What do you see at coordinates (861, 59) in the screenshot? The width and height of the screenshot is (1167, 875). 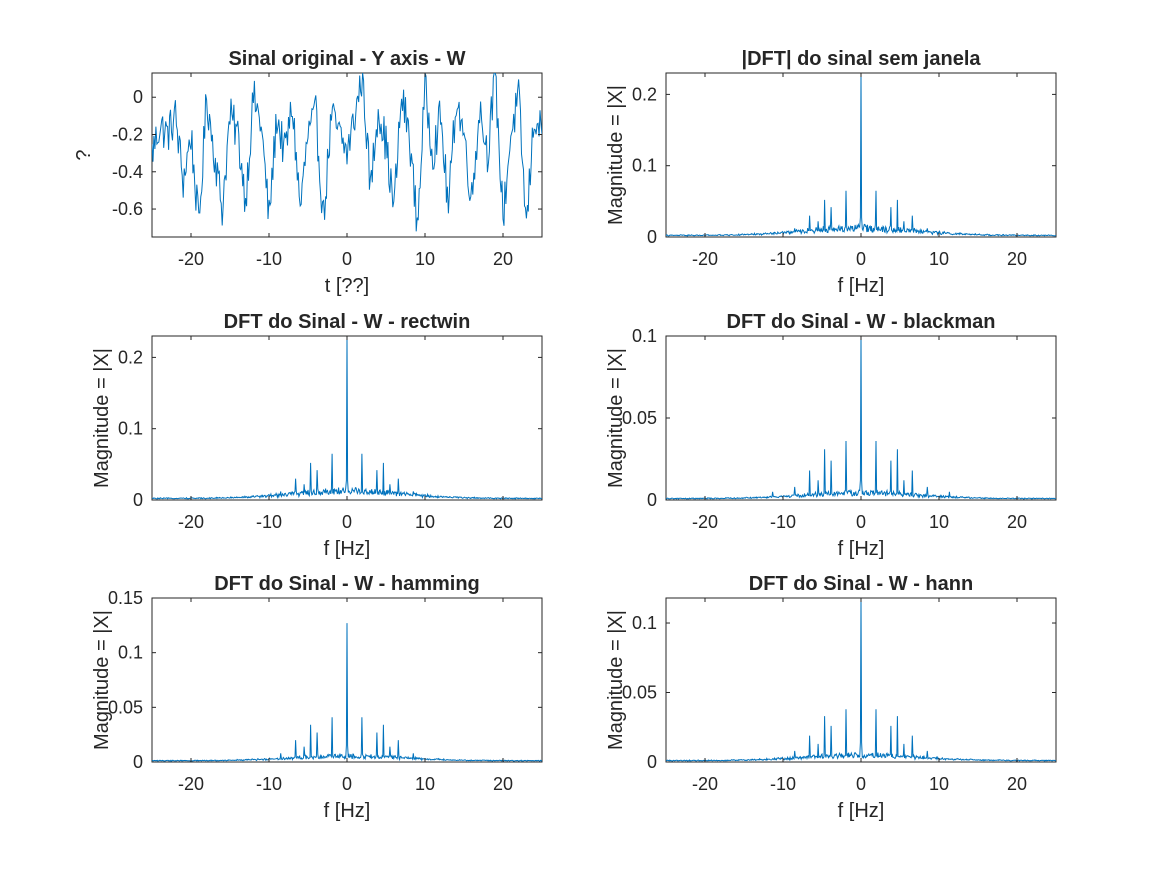 I see `subplot-title: |DFT| do sinal sem janela` at bounding box center [861, 59].